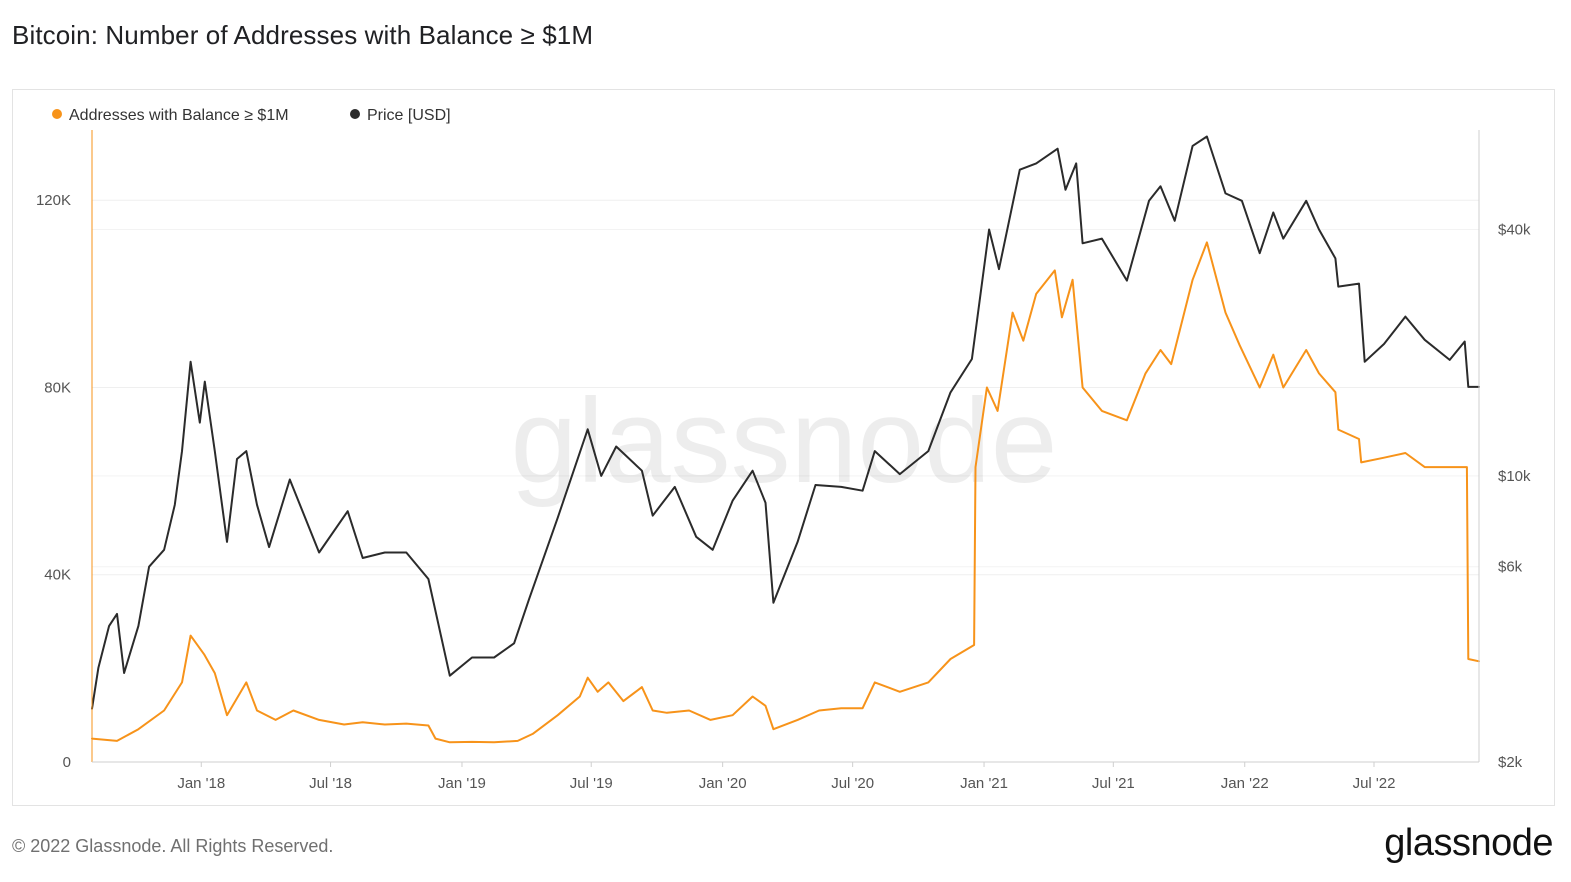  What do you see at coordinates (1245, 783) in the screenshot?
I see `x-tick-label: Jan '22` at bounding box center [1245, 783].